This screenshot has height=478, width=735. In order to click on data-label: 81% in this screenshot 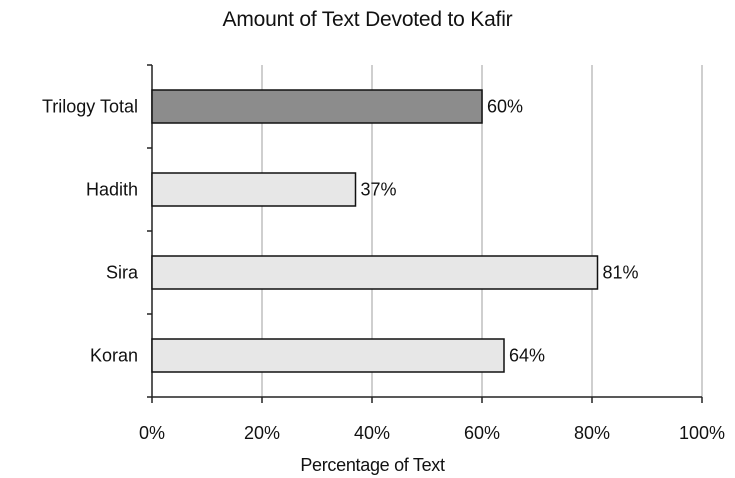, I will do `click(621, 273)`.